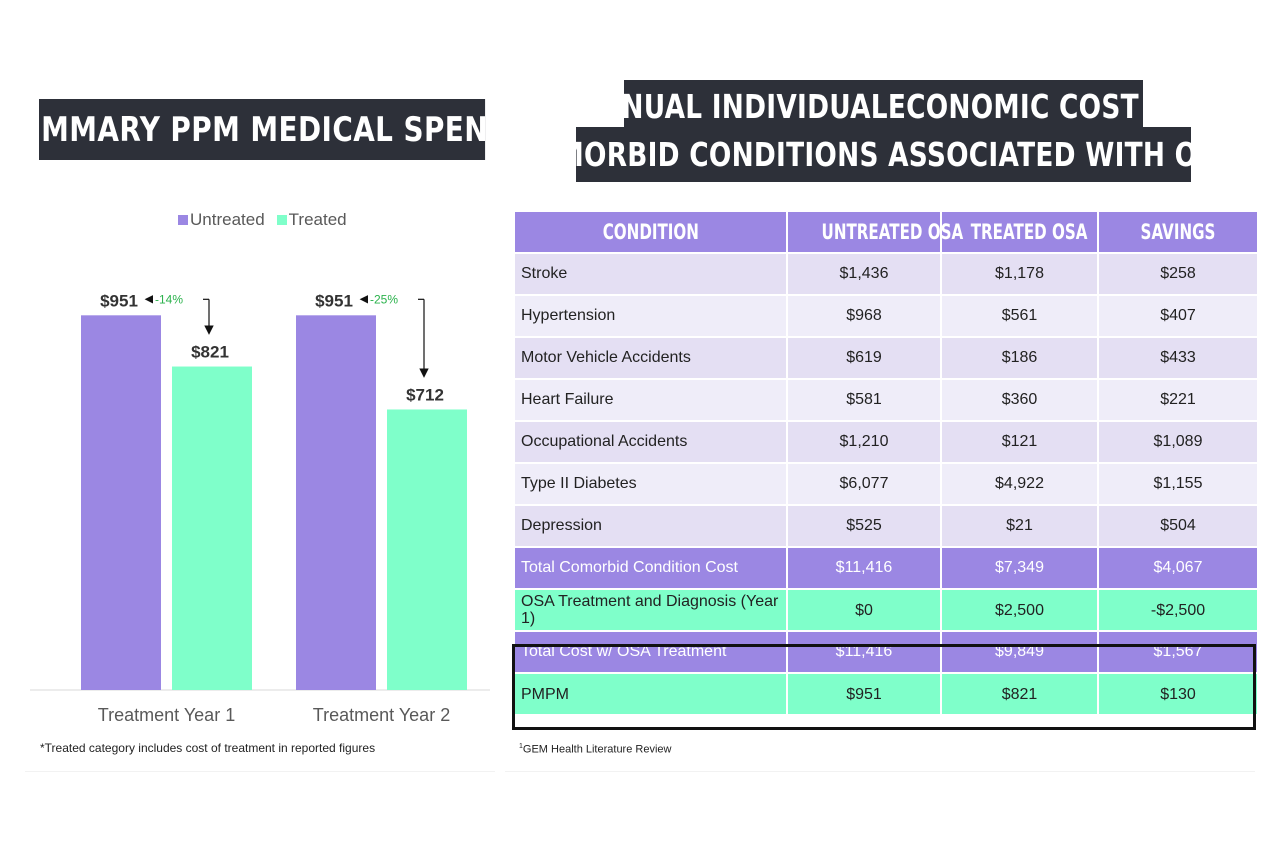  I want to click on table-row-stroke: Stroke $1,436 $1,178 $258, so click(886, 274).